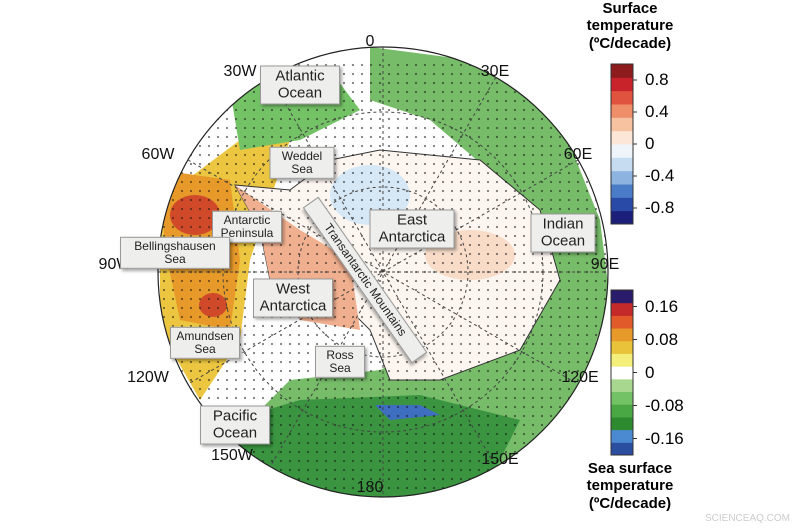 This screenshot has height=530, width=800. I want to click on longitude-label: 120W, so click(148, 377).